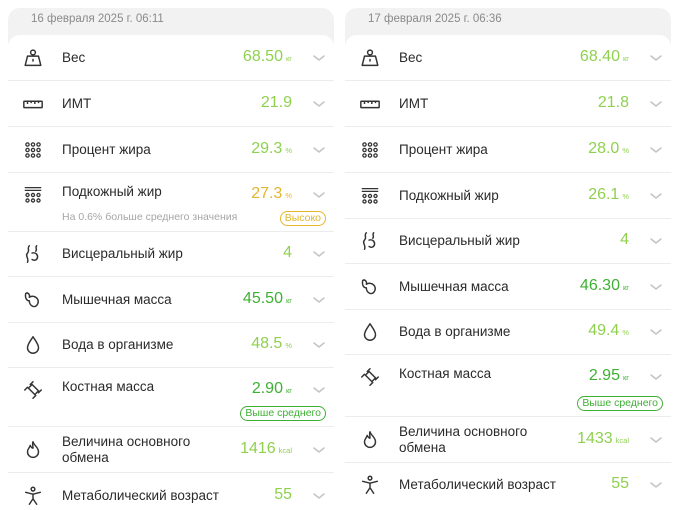 The image size is (680, 510). I want to click on visceral-fat-icon, so click(370, 241).